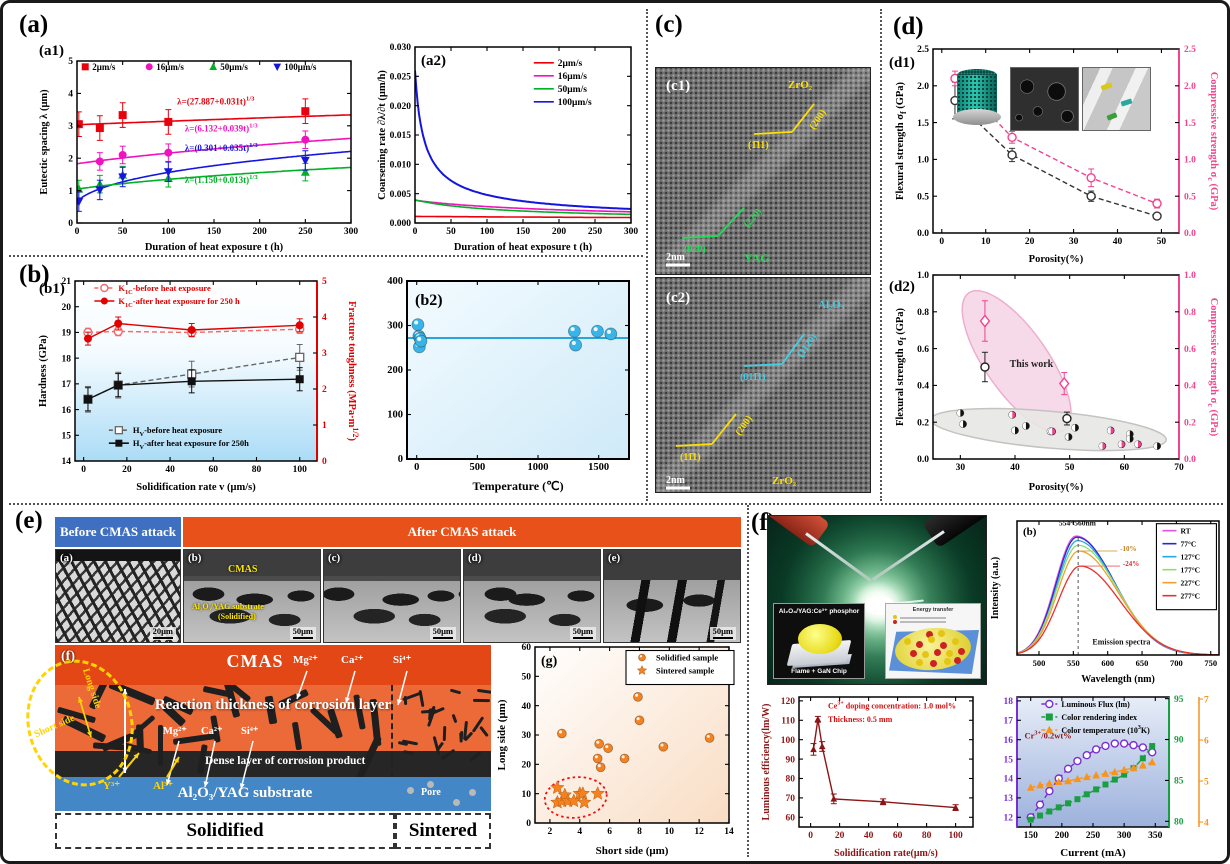  What do you see at coordinates (895, 617) in the screenshot?
I see `yellow-dot-legend` at bounding box center [895, 617].